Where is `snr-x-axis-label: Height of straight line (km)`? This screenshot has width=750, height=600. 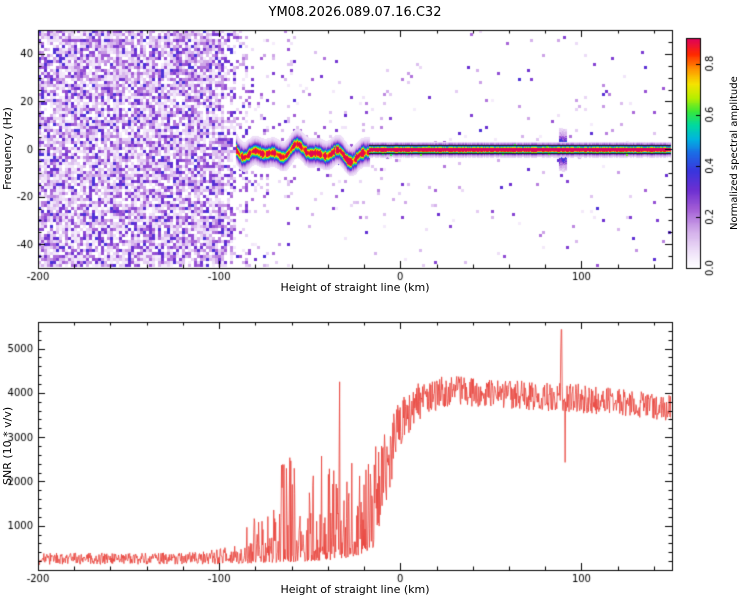 snr-x-axis-label: Height of straight line (km) is located at coordinates (355, 589).